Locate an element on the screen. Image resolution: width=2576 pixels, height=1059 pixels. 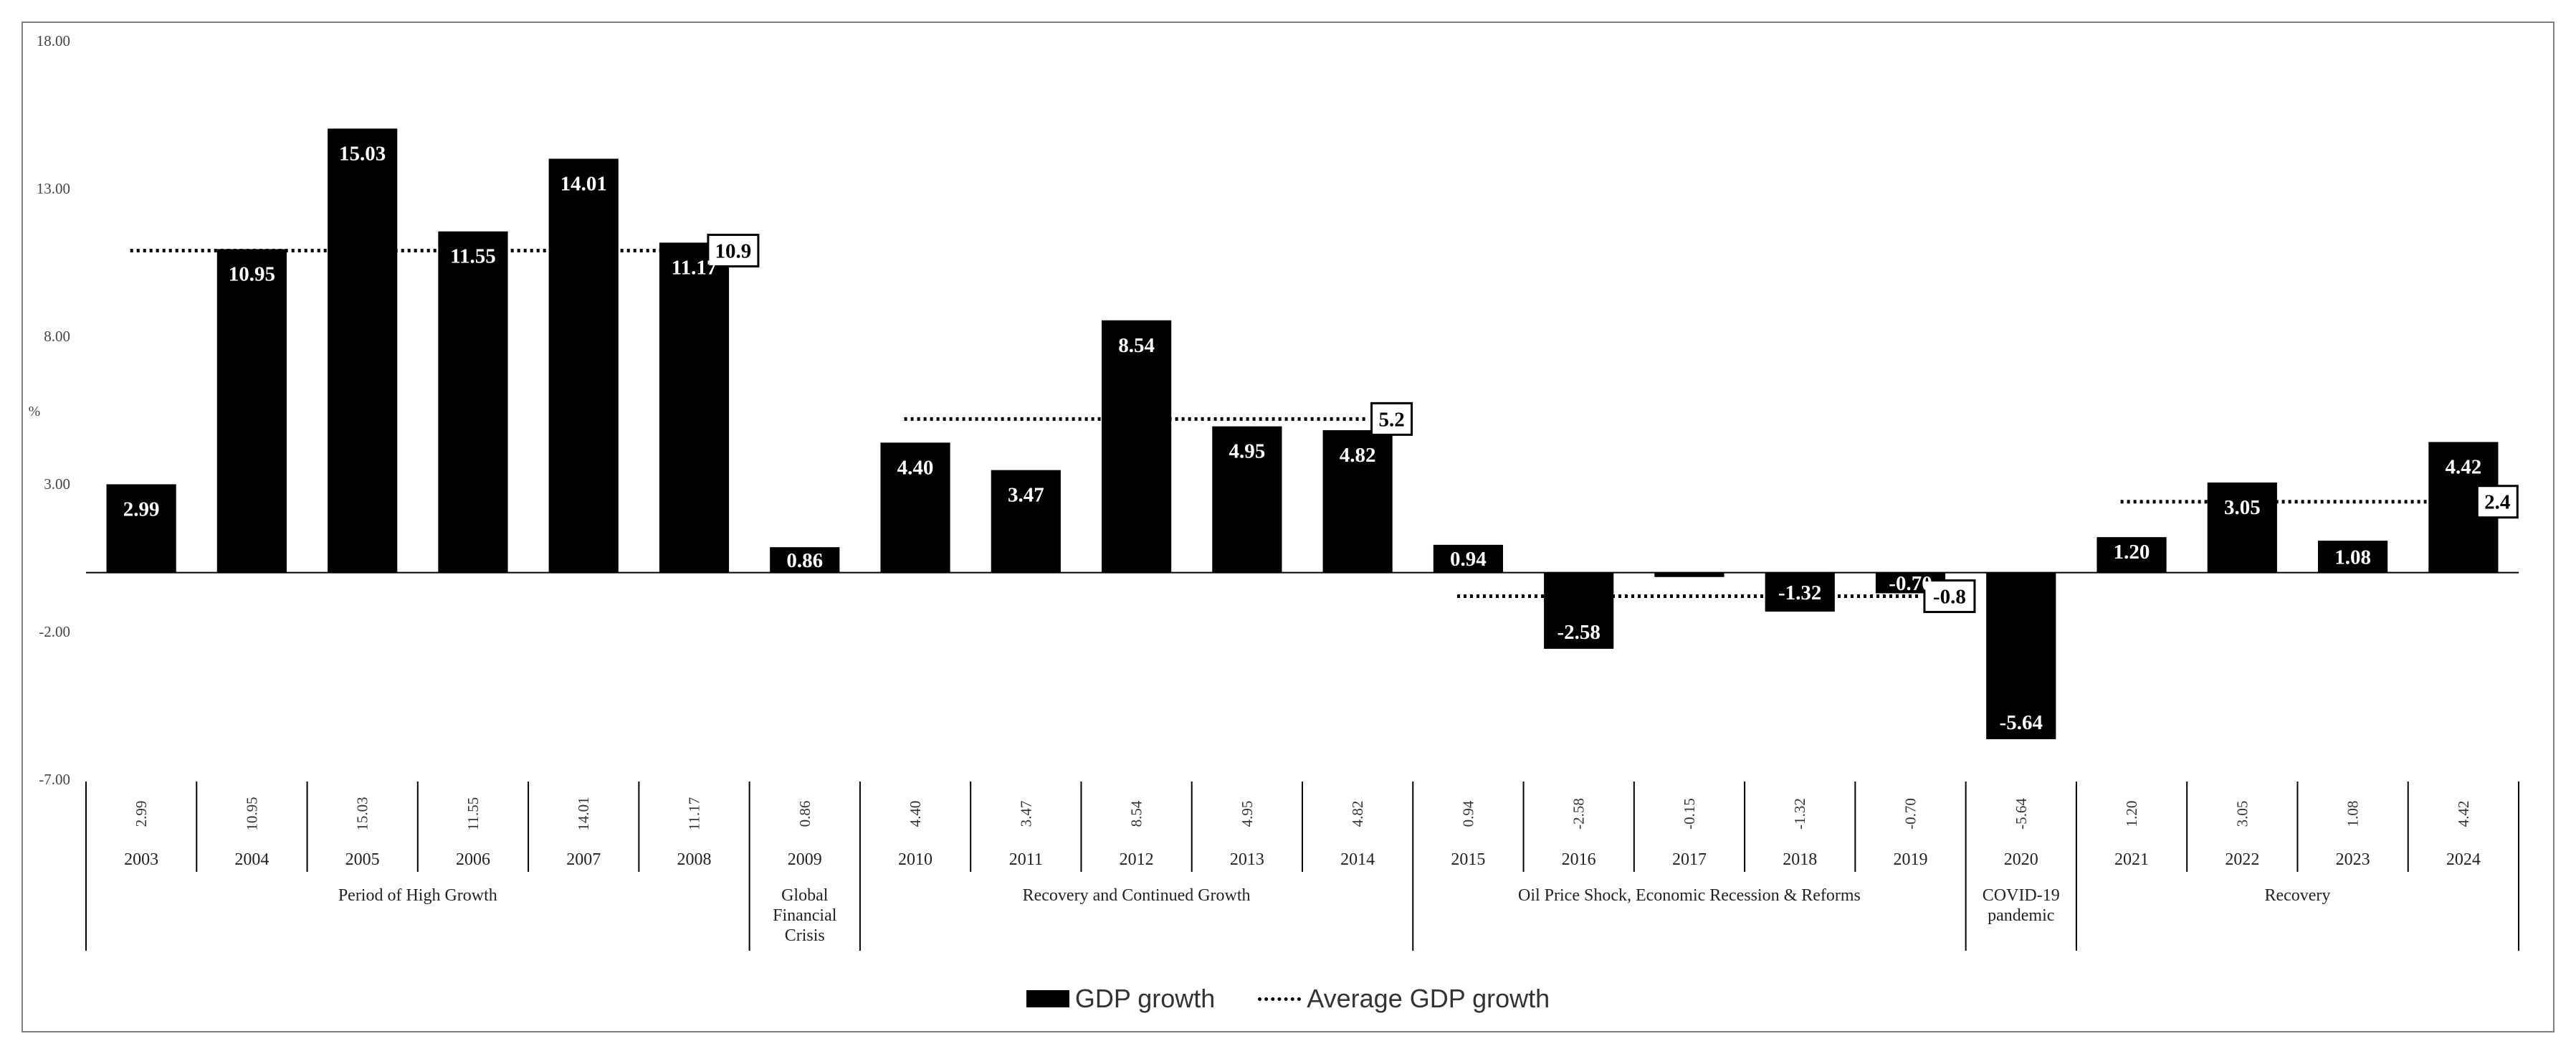
year-label: 2005 is located at coordinates (362, 859).